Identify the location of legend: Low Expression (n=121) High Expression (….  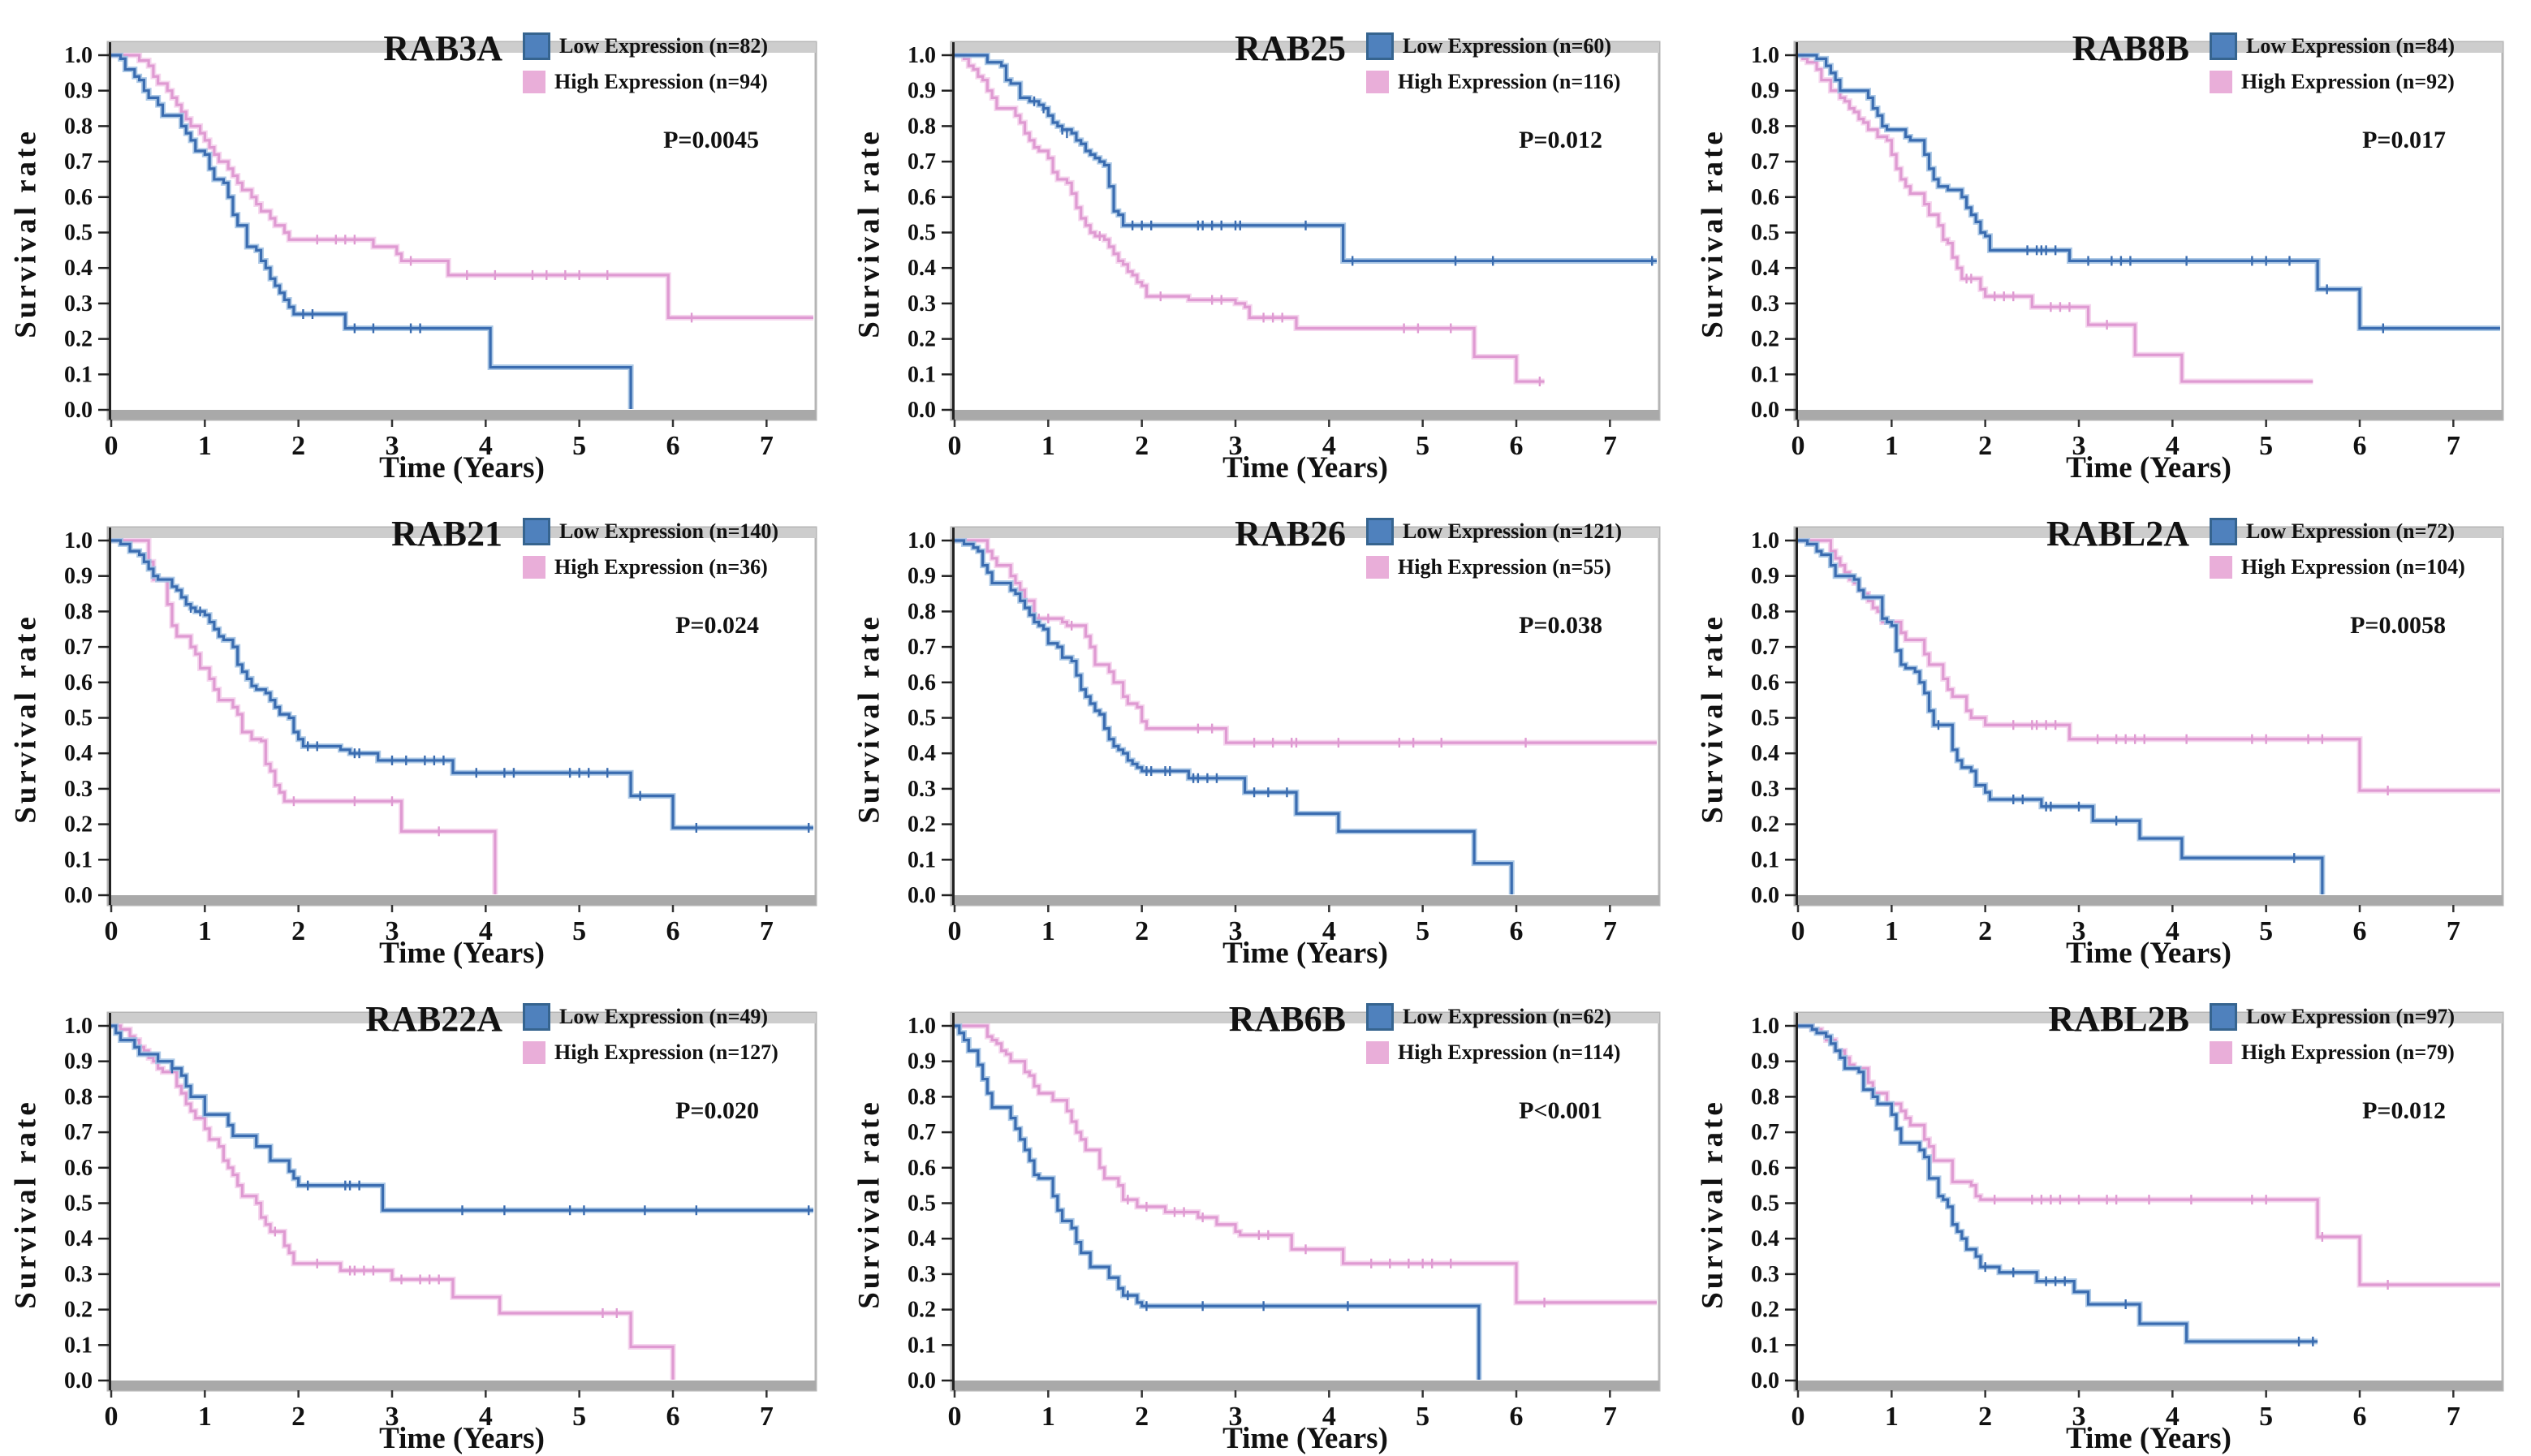
(1494, 549).